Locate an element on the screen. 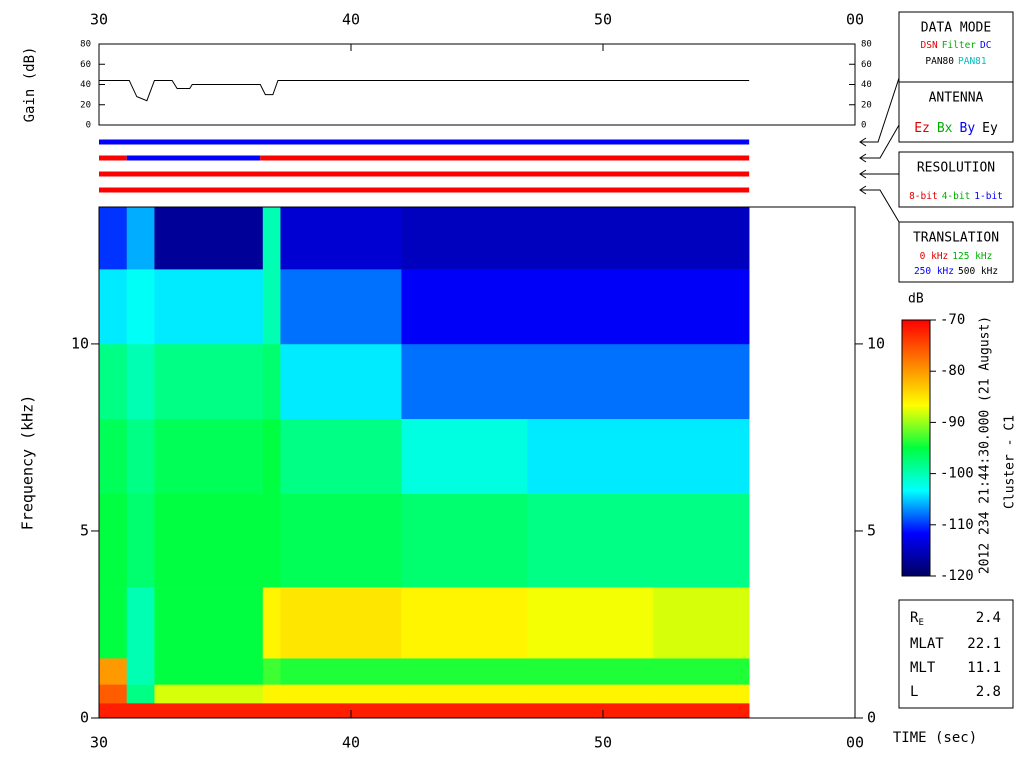 This screenshot has height=768, width=1024. legend-item: By is located at coordinates (968, 128).